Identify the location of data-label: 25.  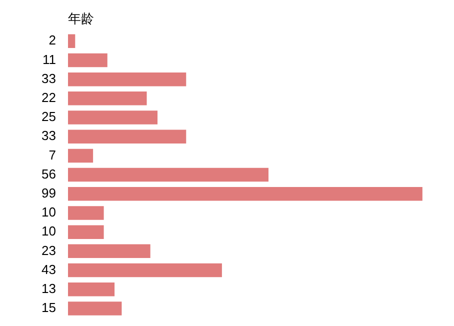
(49, 116).